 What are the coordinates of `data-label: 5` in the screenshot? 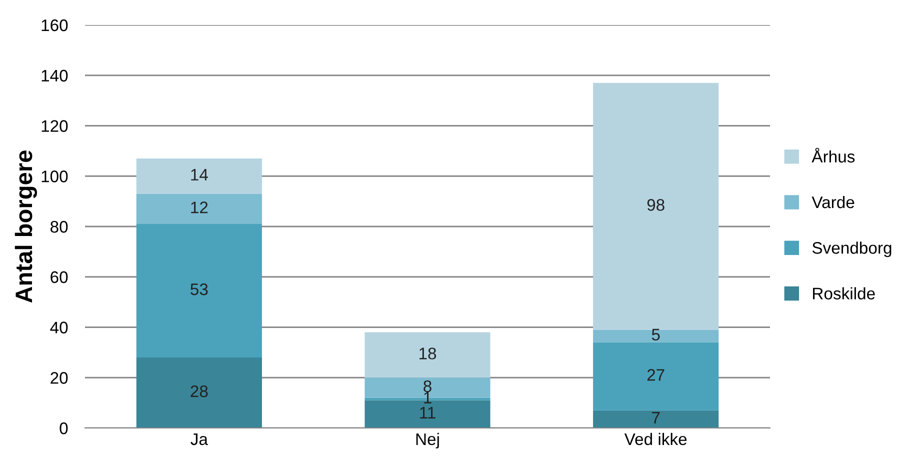 It's located at (656, 334).